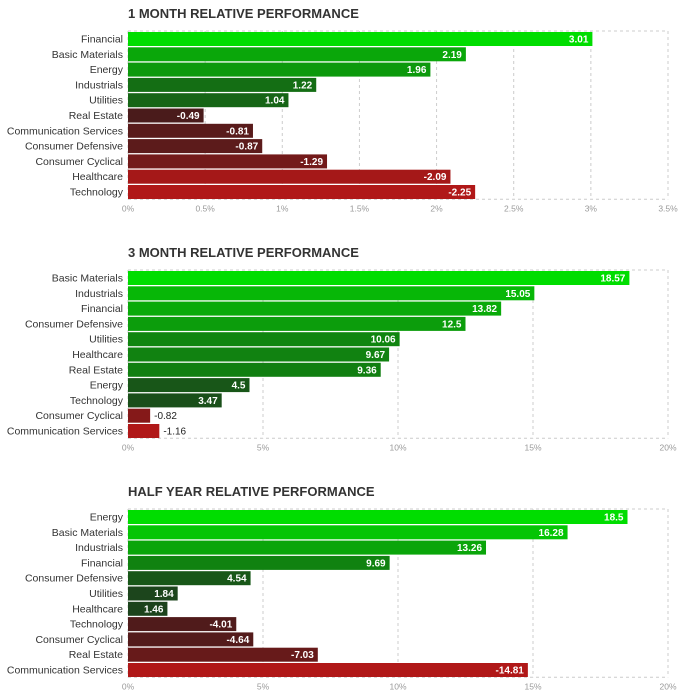  I want to click on data-label: 16.28, so click(551, 533).